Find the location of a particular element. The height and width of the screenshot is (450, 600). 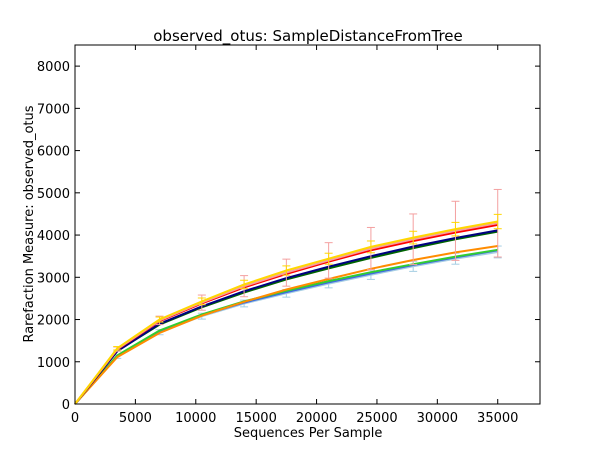

y-tick-label: 6000 is located at coordinates (53, 152).